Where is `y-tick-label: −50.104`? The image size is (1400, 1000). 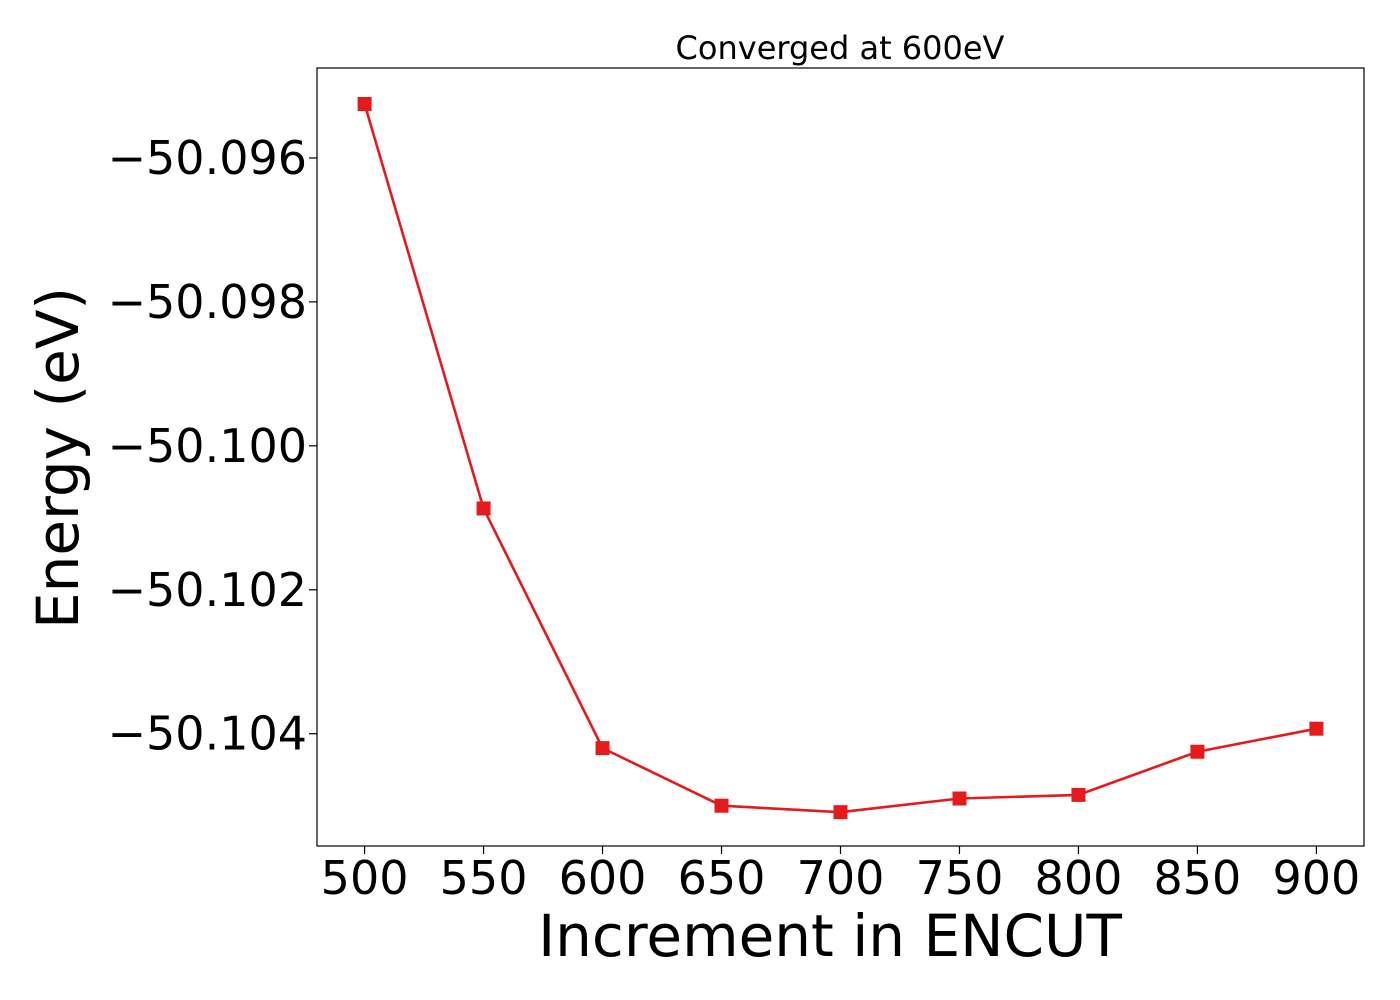 y-tick-label: −50.104 is located at coordinates (208, 734).